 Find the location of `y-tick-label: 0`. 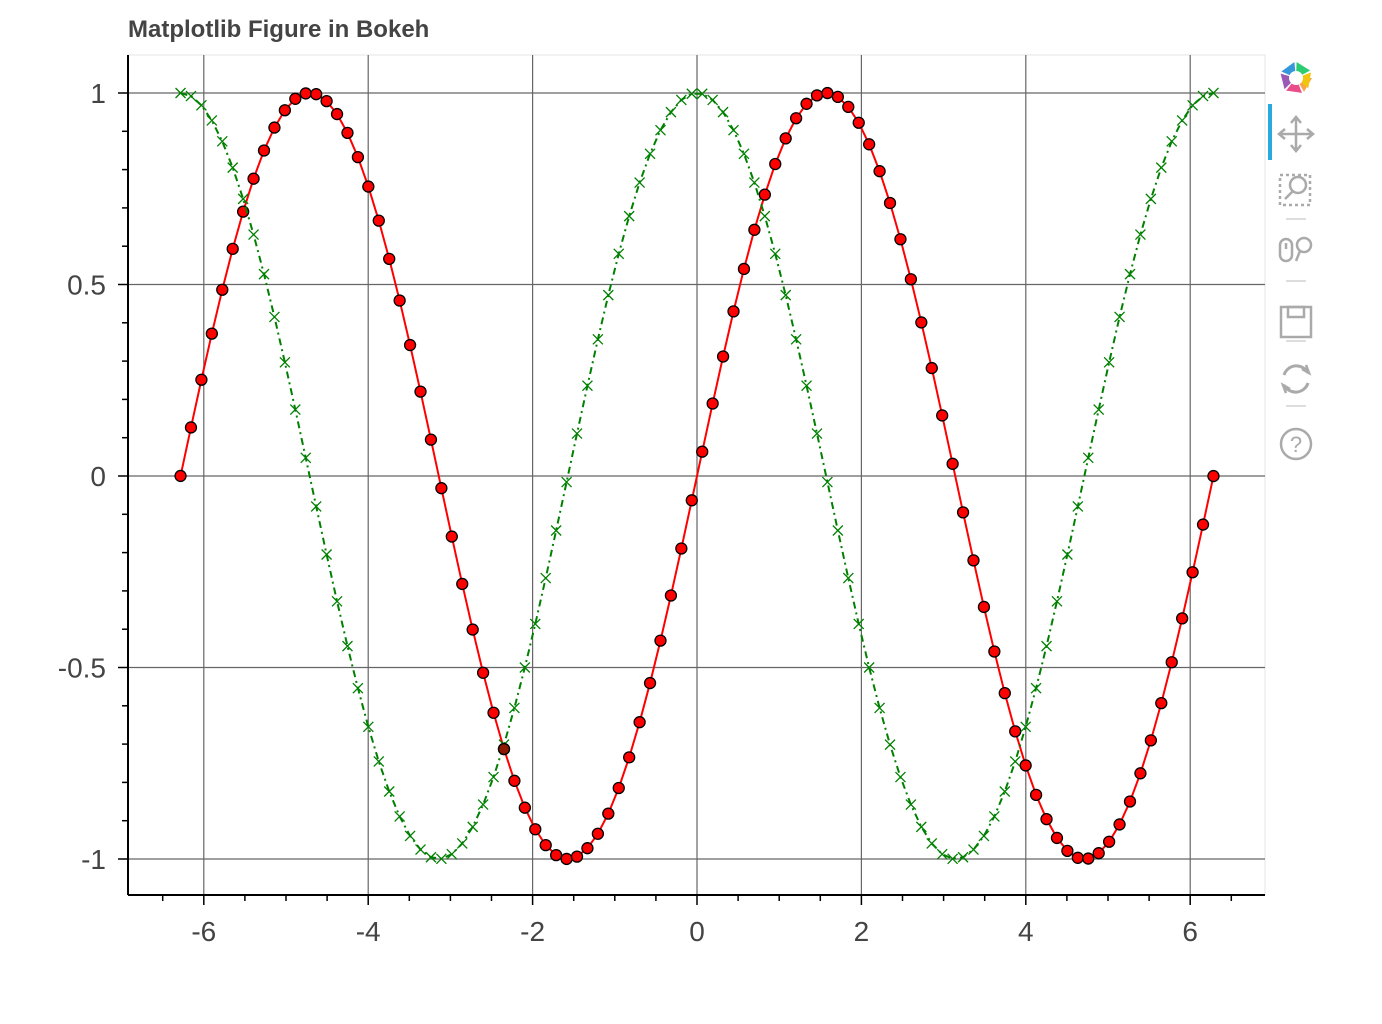

y-tick-label: 0 is located at coordinates (98, 476).